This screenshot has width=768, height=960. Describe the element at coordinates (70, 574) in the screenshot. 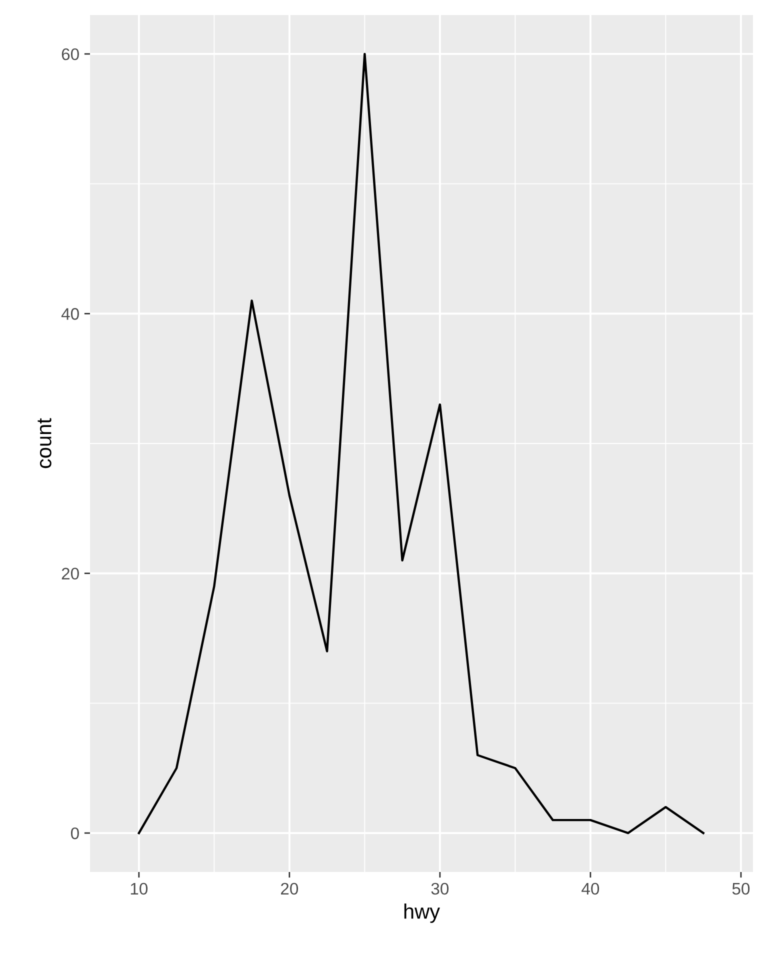

I see `y-tick-label: 20` at that location.